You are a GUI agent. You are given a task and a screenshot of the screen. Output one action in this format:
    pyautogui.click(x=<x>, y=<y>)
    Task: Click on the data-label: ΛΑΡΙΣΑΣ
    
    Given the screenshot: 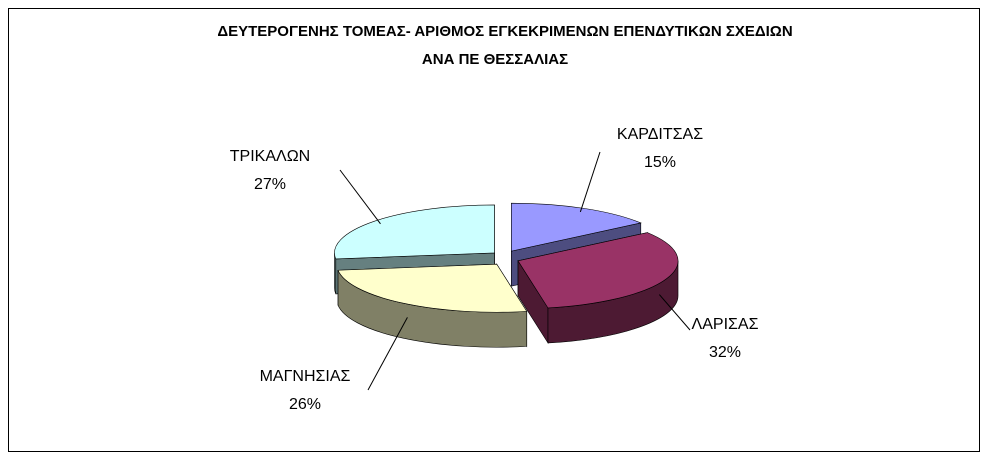 What is the action you would take?
    pyautogui.click(x=725, y=324)
    